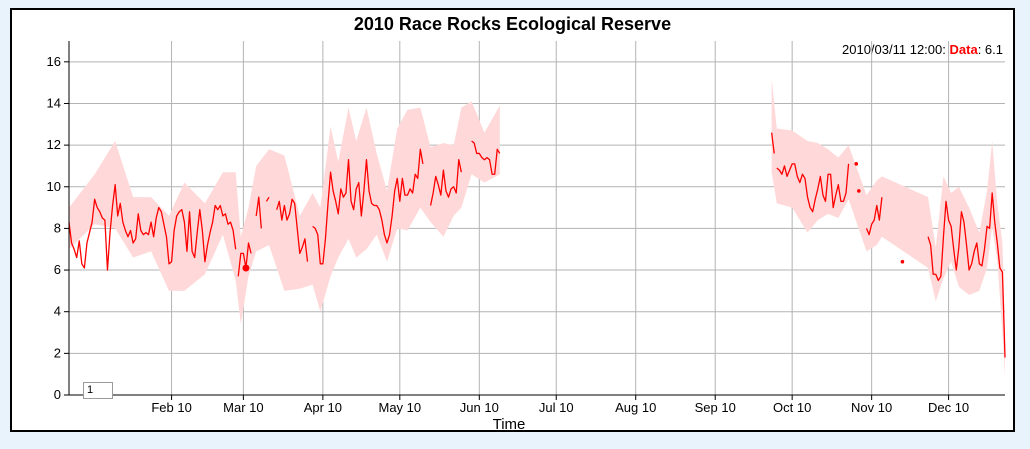 Image resolution: width=1030 pixels, height=449 pixels. Describe the element at coordinates (57, 227) in the screenshot. I see `y-tick-label: 8` at that location.